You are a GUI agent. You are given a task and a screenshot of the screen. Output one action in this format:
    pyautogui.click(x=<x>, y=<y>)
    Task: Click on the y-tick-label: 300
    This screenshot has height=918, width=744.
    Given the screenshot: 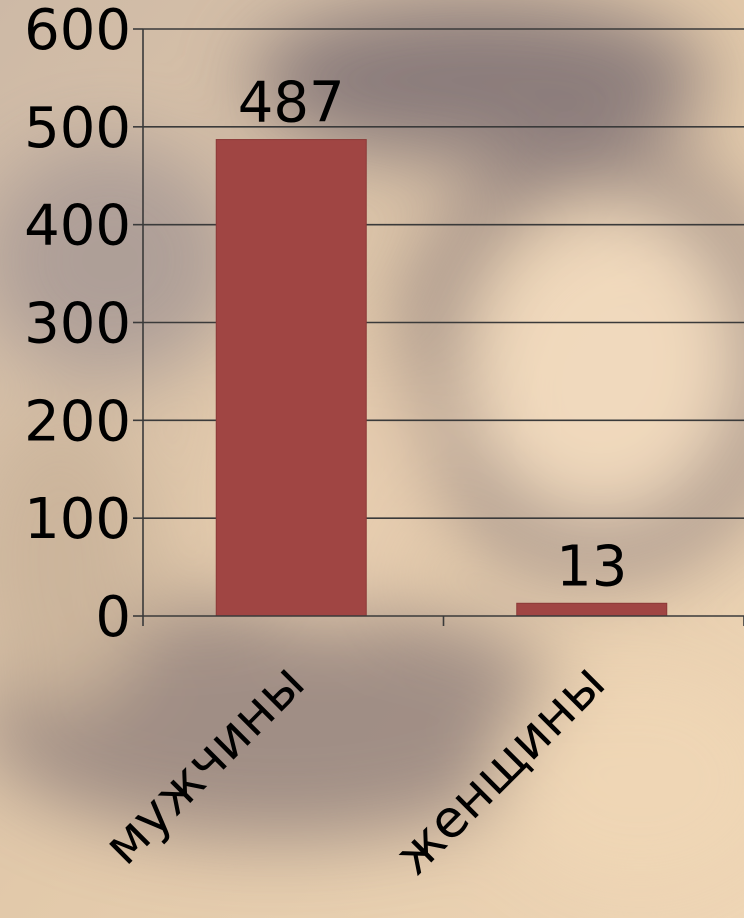 What is the action you would take?
    pyautogui.click(x=77, y=324)
    